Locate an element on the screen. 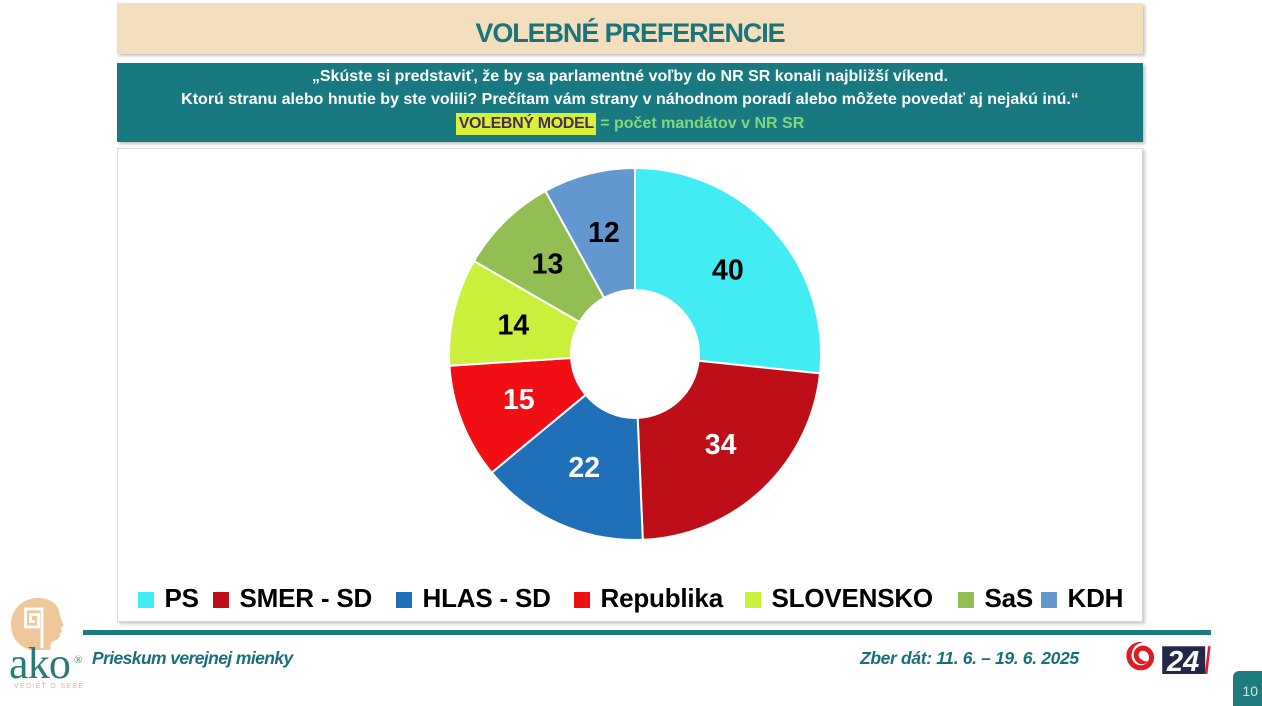 The image size is (1262, 706). svg-text: 24 is located at coordinates (1182, 662).